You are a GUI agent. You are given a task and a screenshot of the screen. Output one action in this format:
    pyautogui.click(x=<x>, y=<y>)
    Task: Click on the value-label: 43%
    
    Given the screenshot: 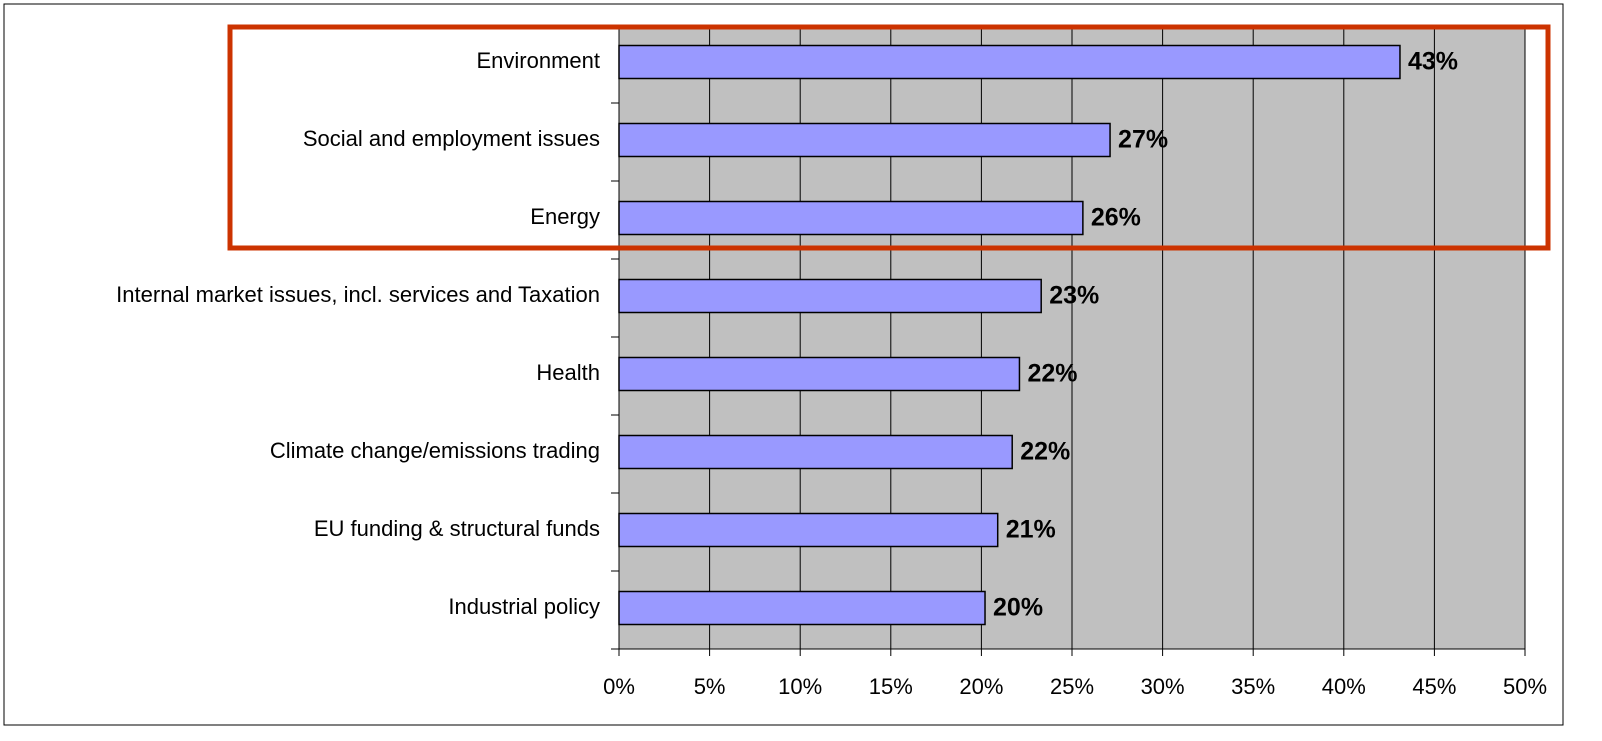 What is the action you would take?
    pyautogui.click(x=1433, y=62)
    